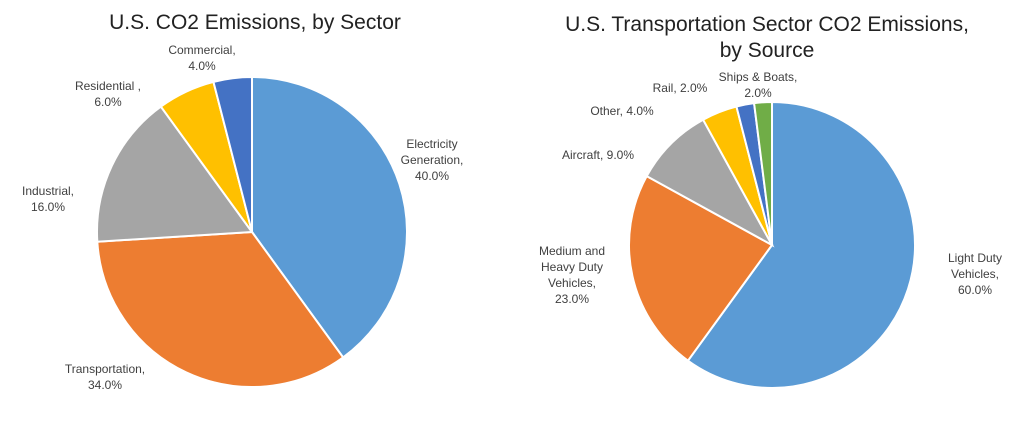 Image resolution: width=1024 pixels, height=424 pixels. I want to click on data-label-ships-boats: Ships & Boats, 2.0%, so click(758, 85).